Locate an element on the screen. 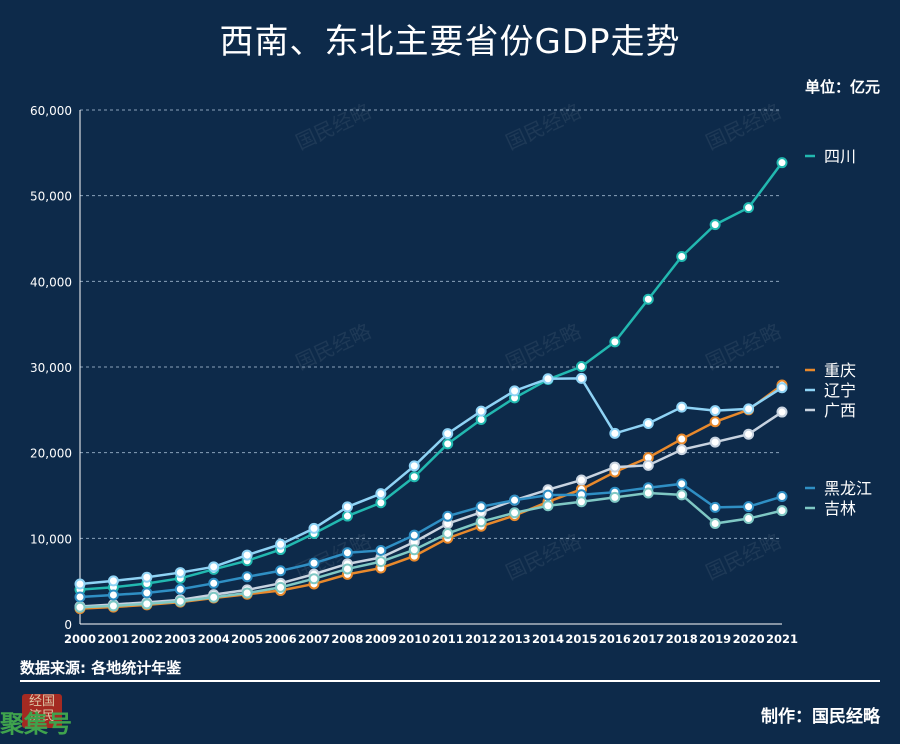 This screenshot has height=744, width=900. brand-logo: 经国 济民 聚集号 is located at coordinates (45, 717).